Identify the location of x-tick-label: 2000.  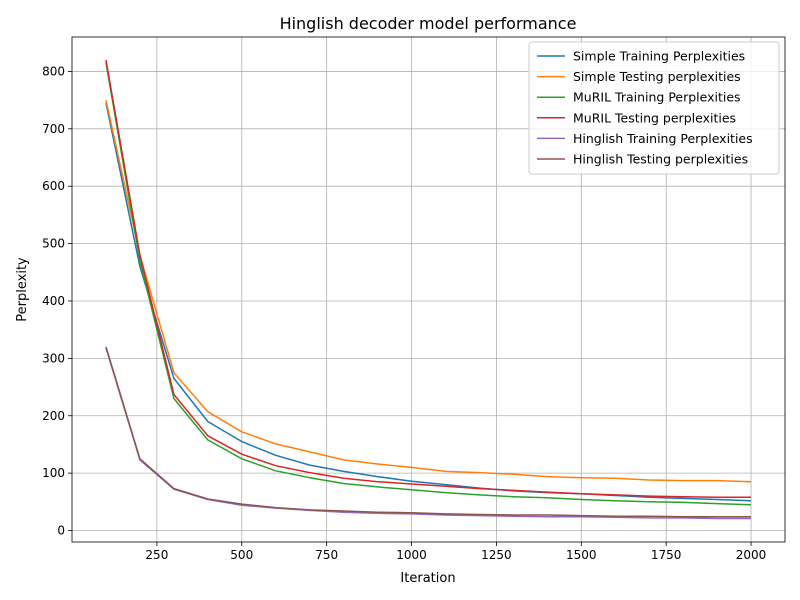
(751, 555).